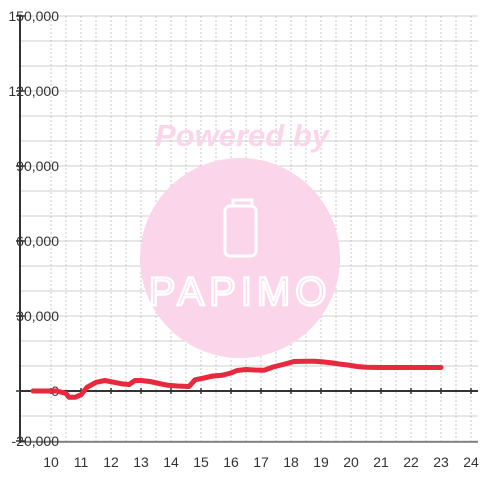  What do you see at coordinates (201, 462) in the screenshot?
I see `x-tick-label: 15` at bounding box center [201, 462].